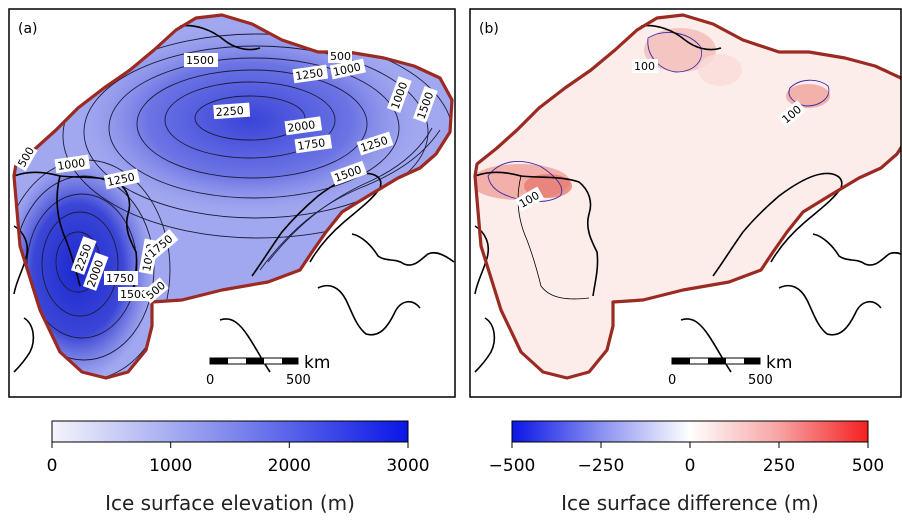 This screenshot has width=902, height=529. I want to click on colorbar-tick: 2000, so click(289, 466).